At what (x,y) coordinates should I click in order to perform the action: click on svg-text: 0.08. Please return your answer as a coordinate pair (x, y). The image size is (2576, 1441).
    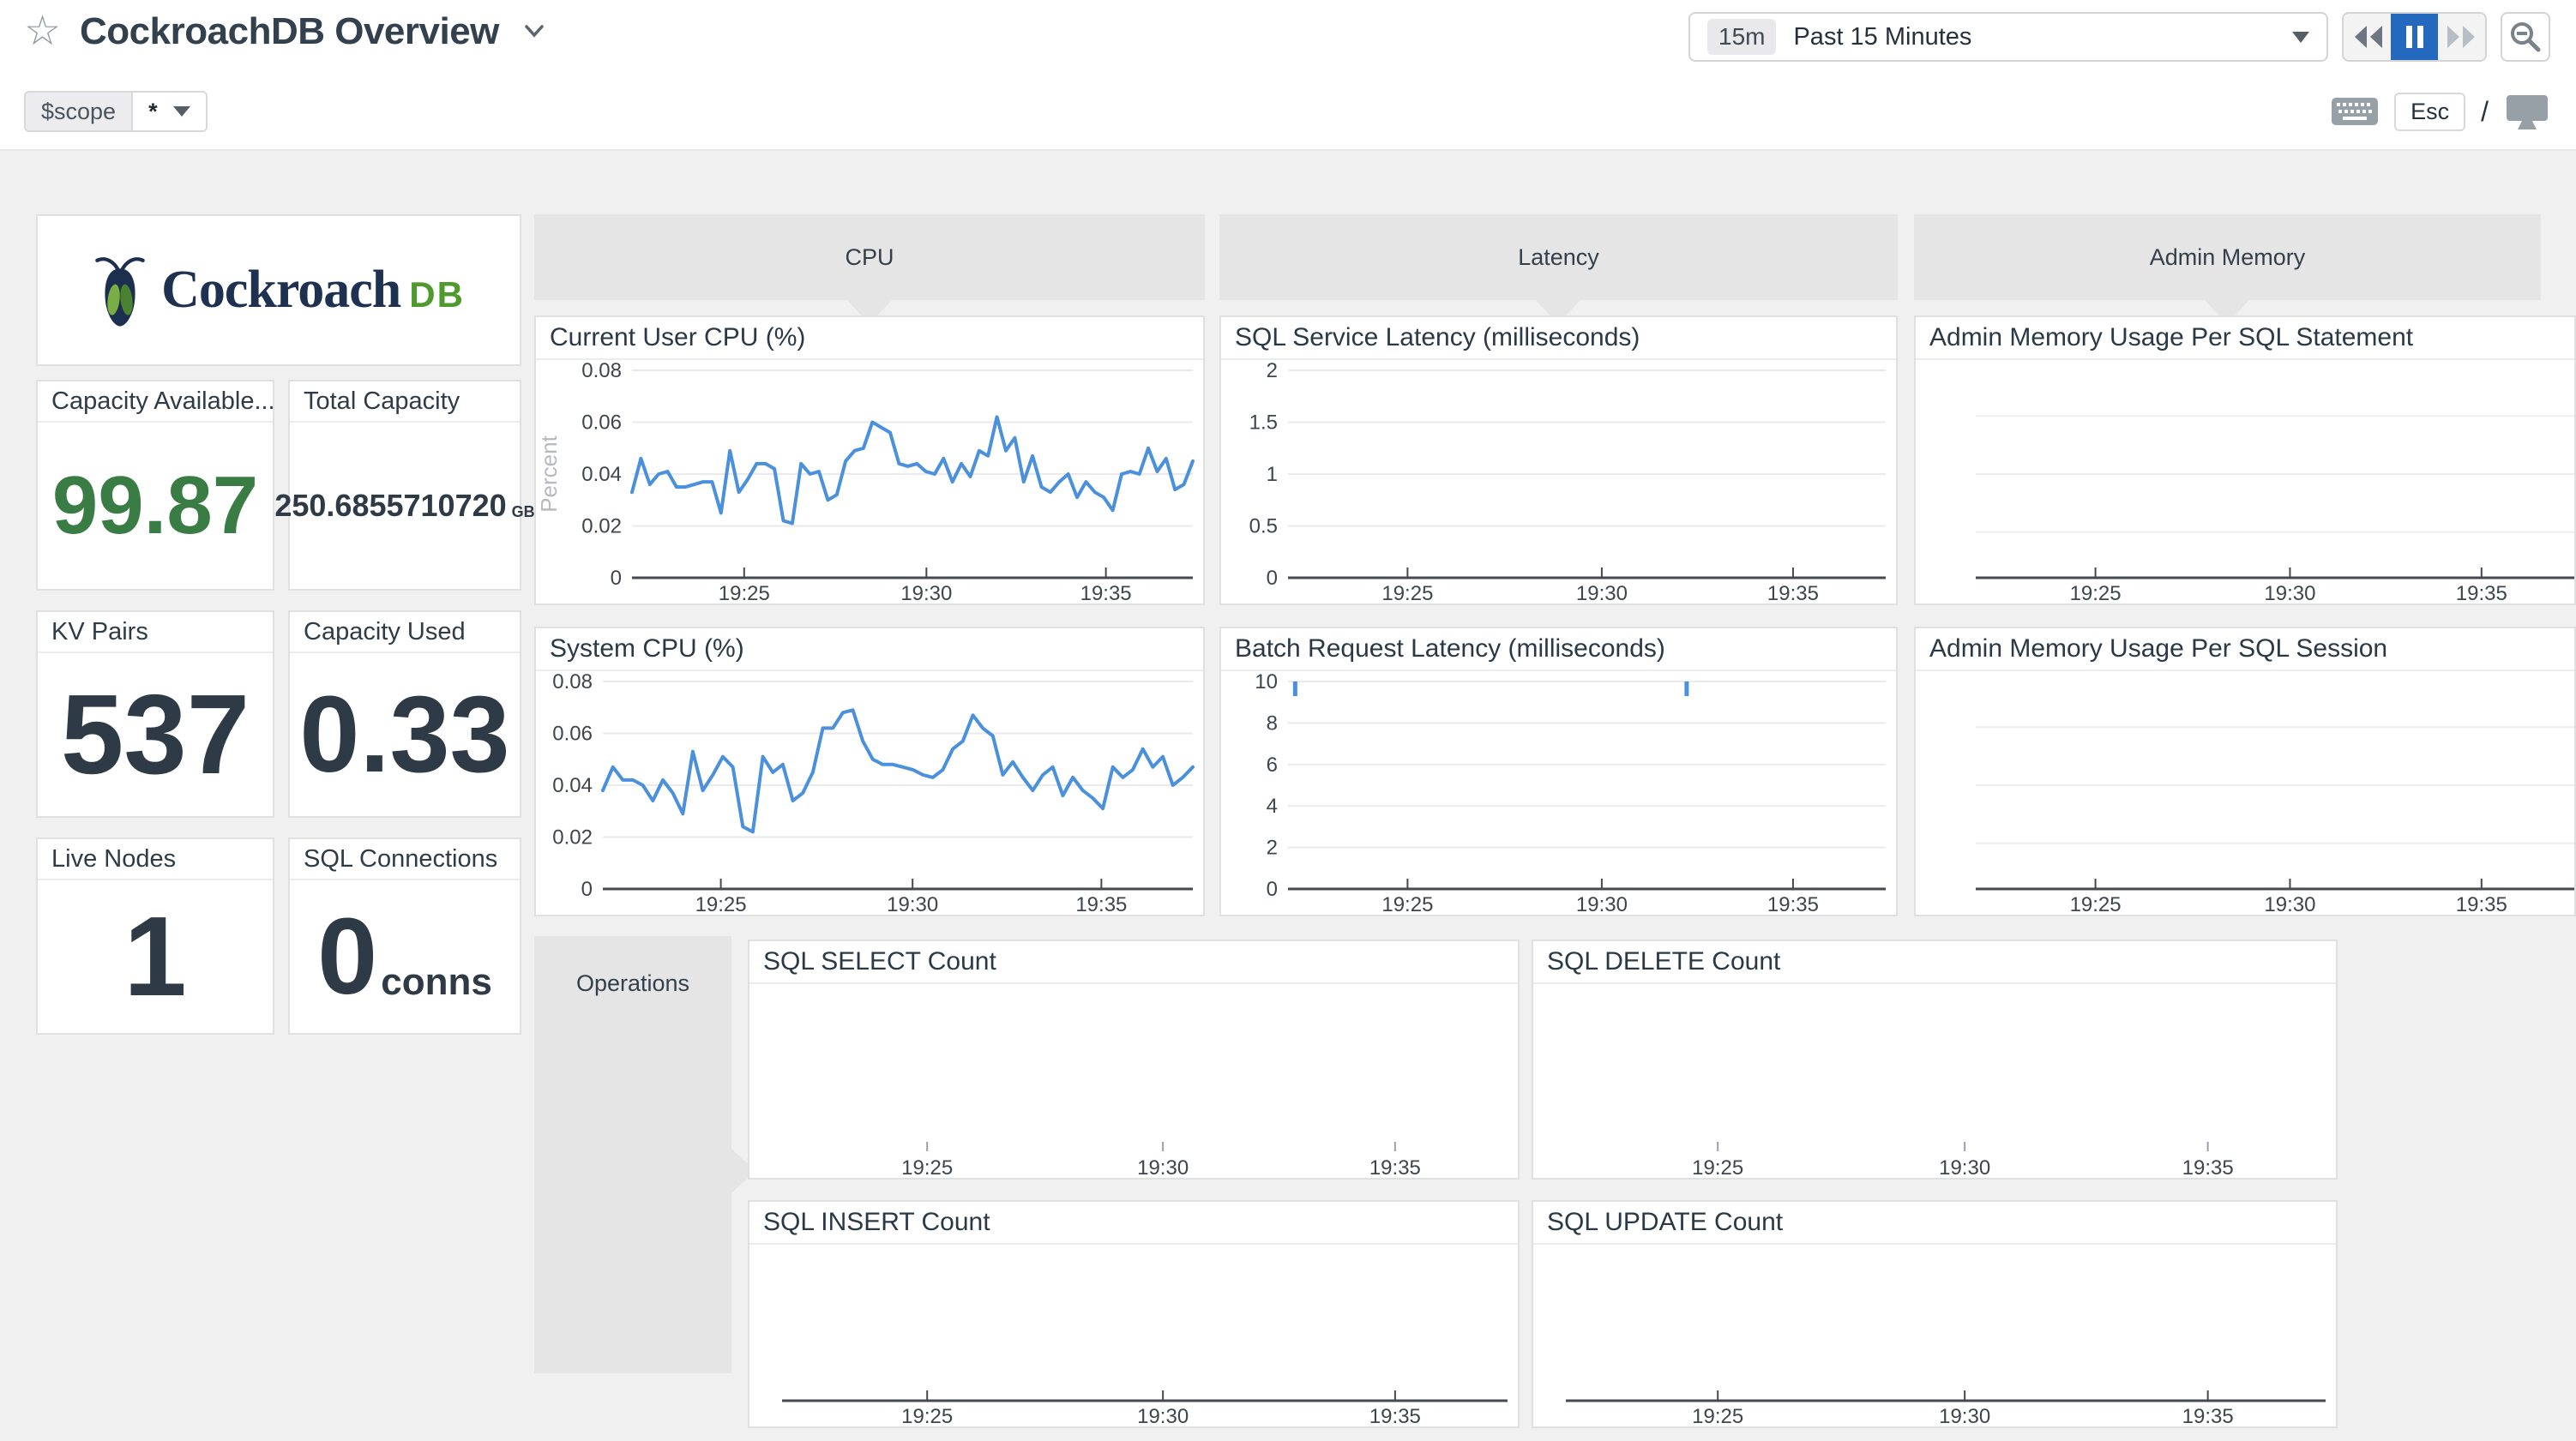
    Looking at the image, I should click on (572, 682).